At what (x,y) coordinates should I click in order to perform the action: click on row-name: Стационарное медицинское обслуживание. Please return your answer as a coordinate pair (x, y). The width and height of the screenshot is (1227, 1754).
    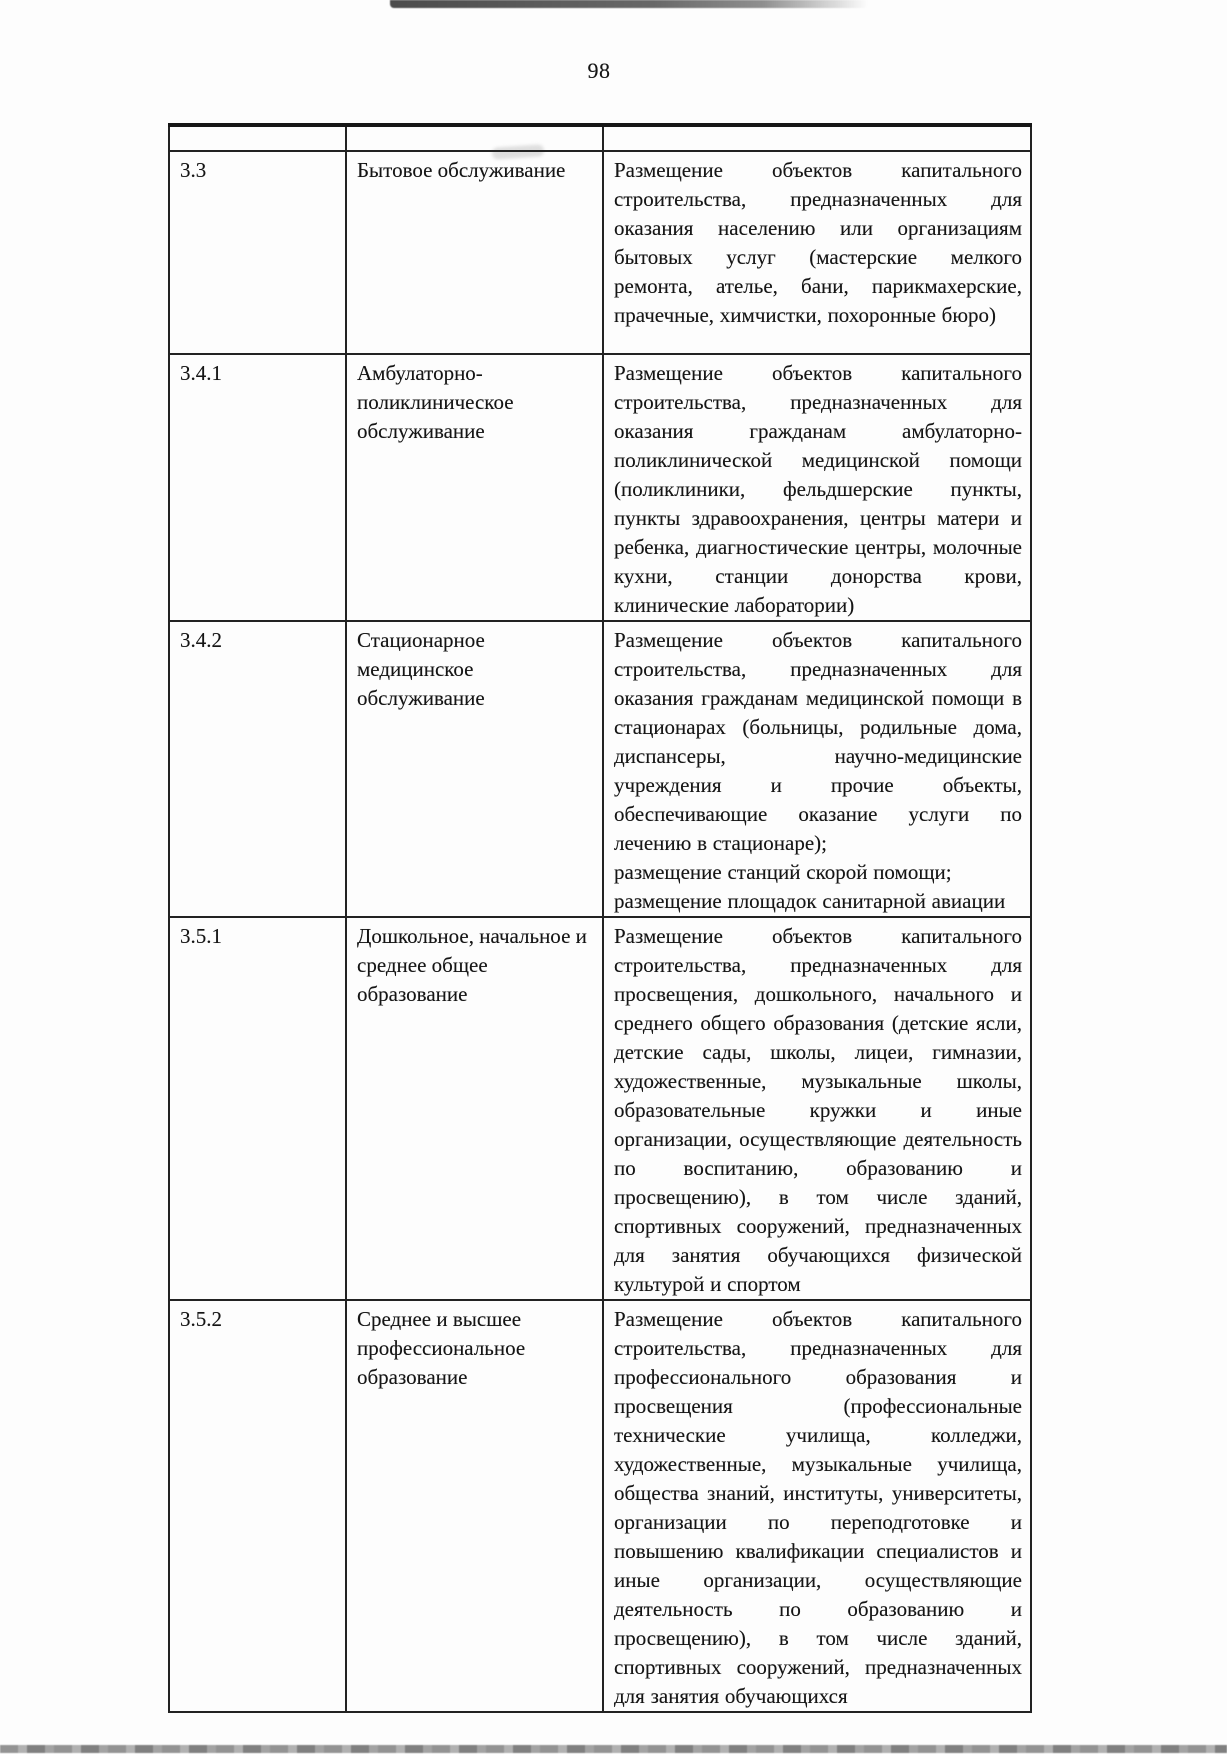
    Looking at the image, I should click on (474, 769).